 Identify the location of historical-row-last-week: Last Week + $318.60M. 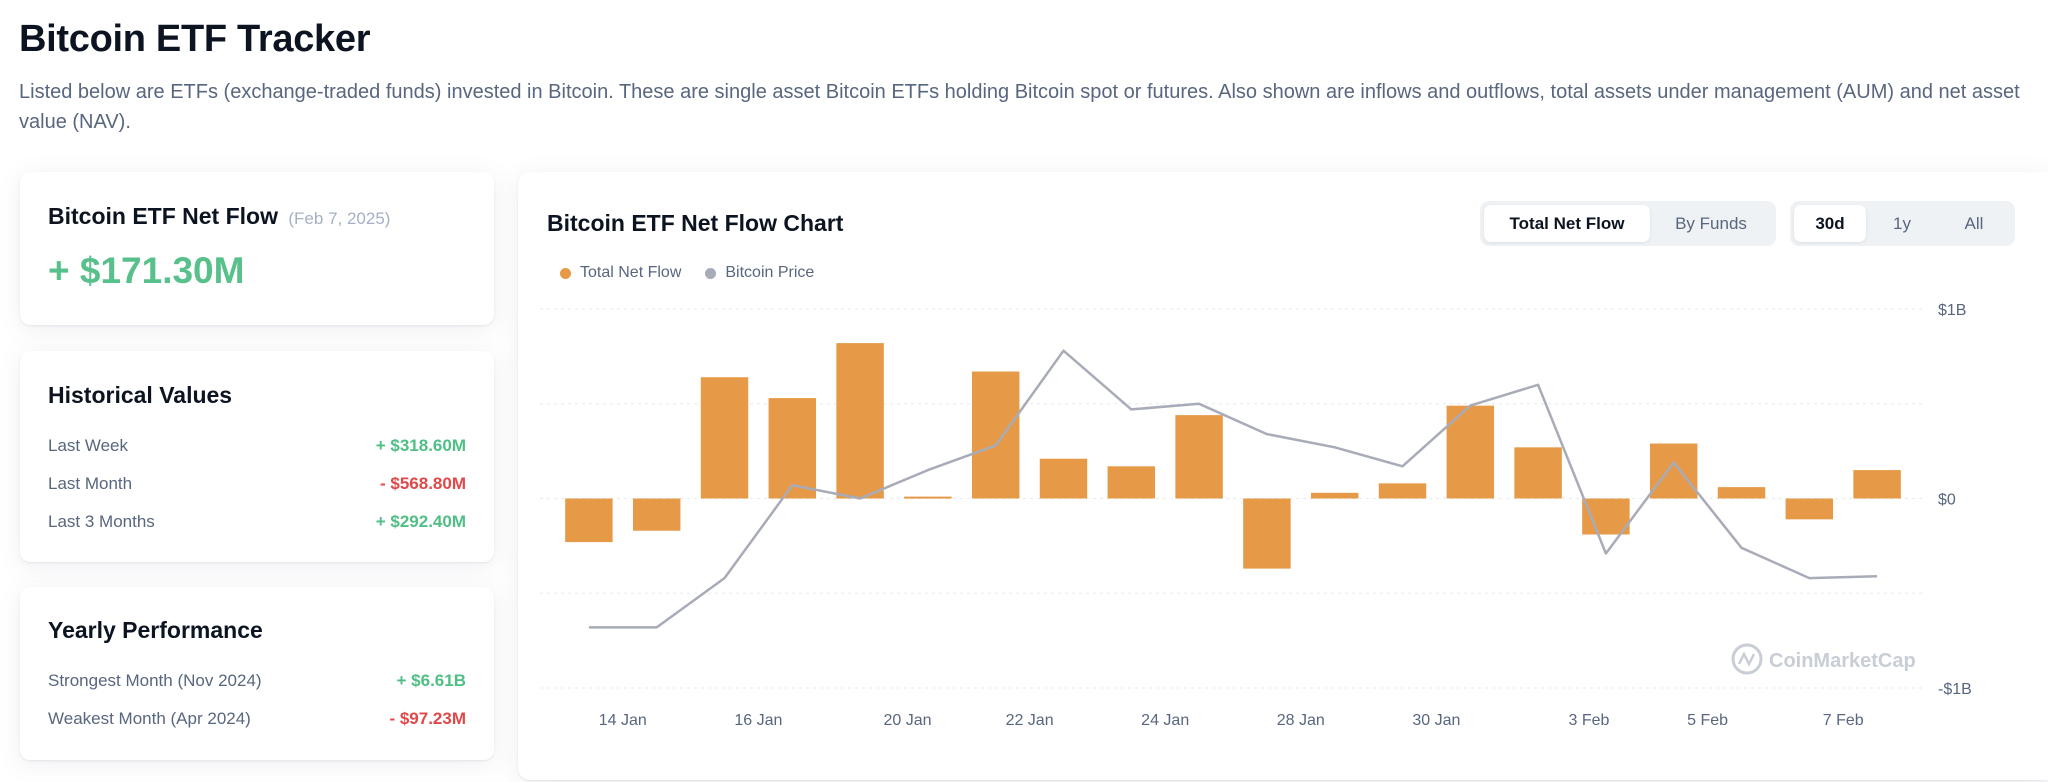
(257, 448).